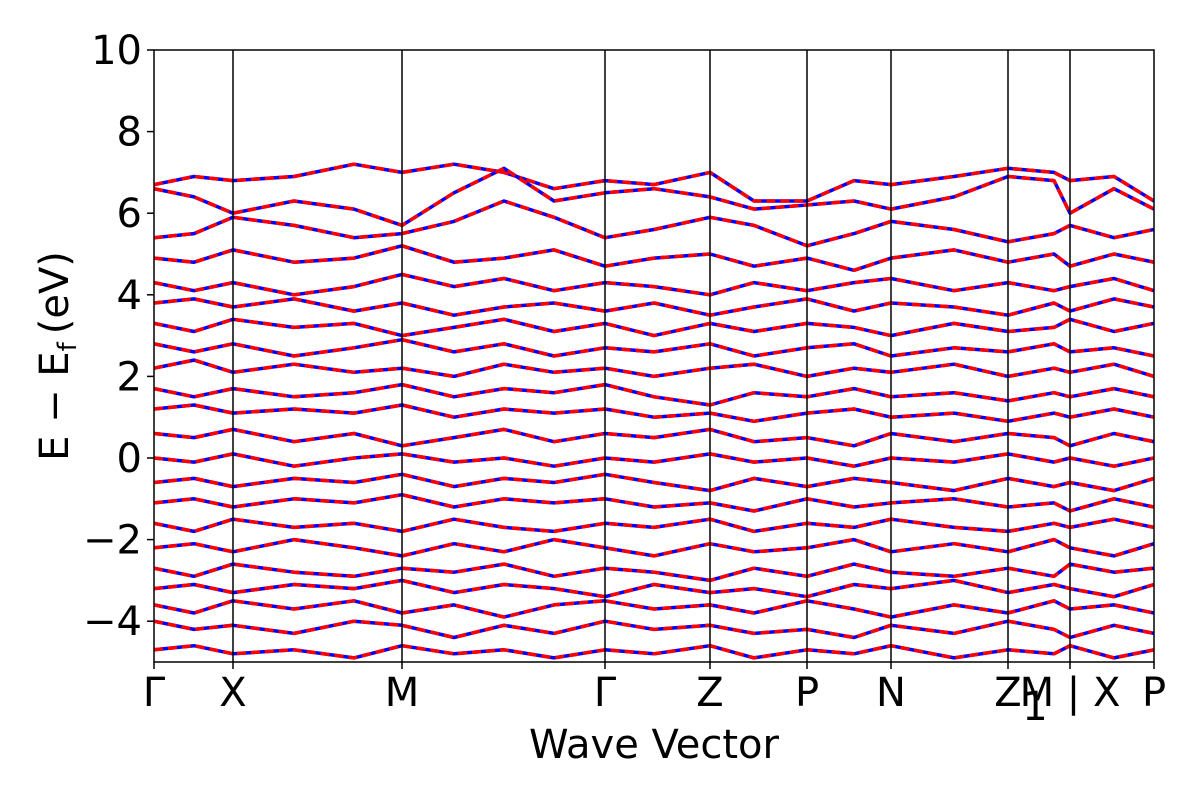 Image resolution: width=1200 pixels, height=805 pixels. I want to click on band-10-red, so click(654, 413).